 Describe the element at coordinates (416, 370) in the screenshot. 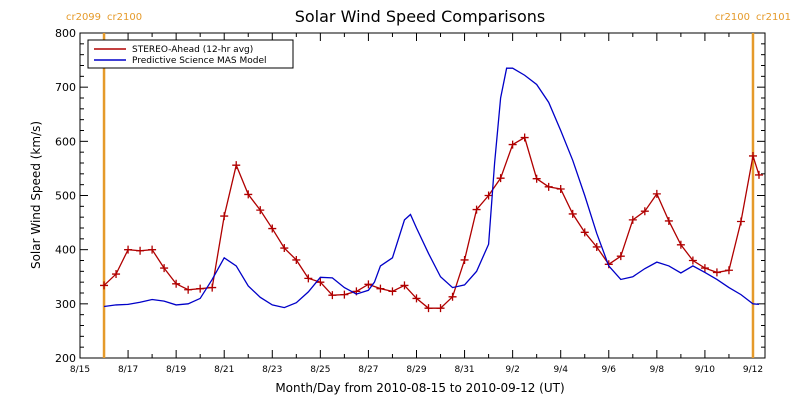

I see `x-tick-label: 8/29` at that location.